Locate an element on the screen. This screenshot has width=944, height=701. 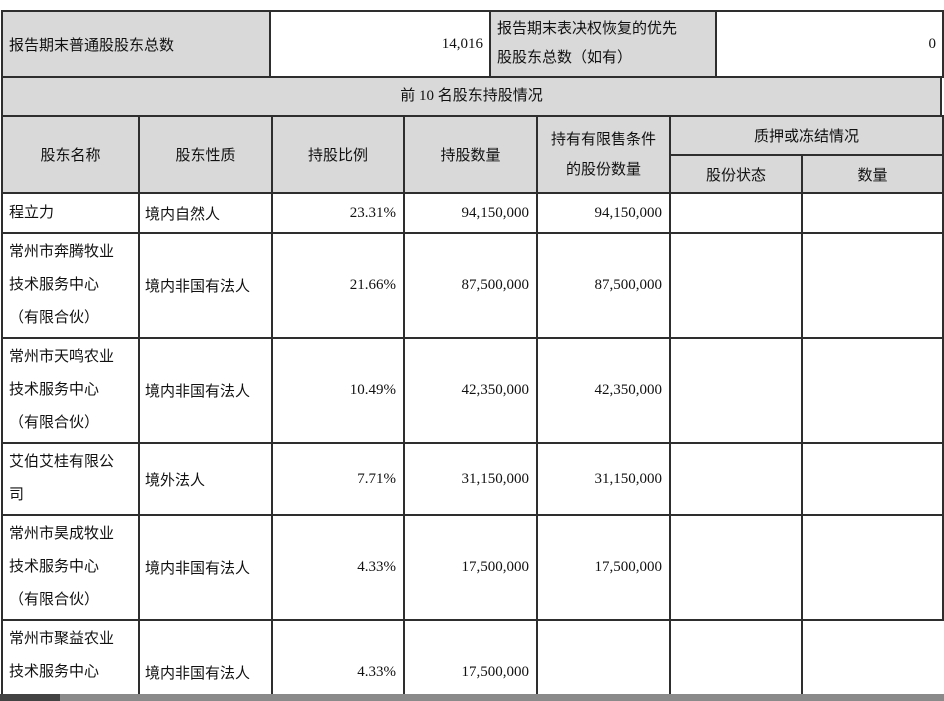
horizontal-scrollbar-thumb is located at coordinates (30, 697).